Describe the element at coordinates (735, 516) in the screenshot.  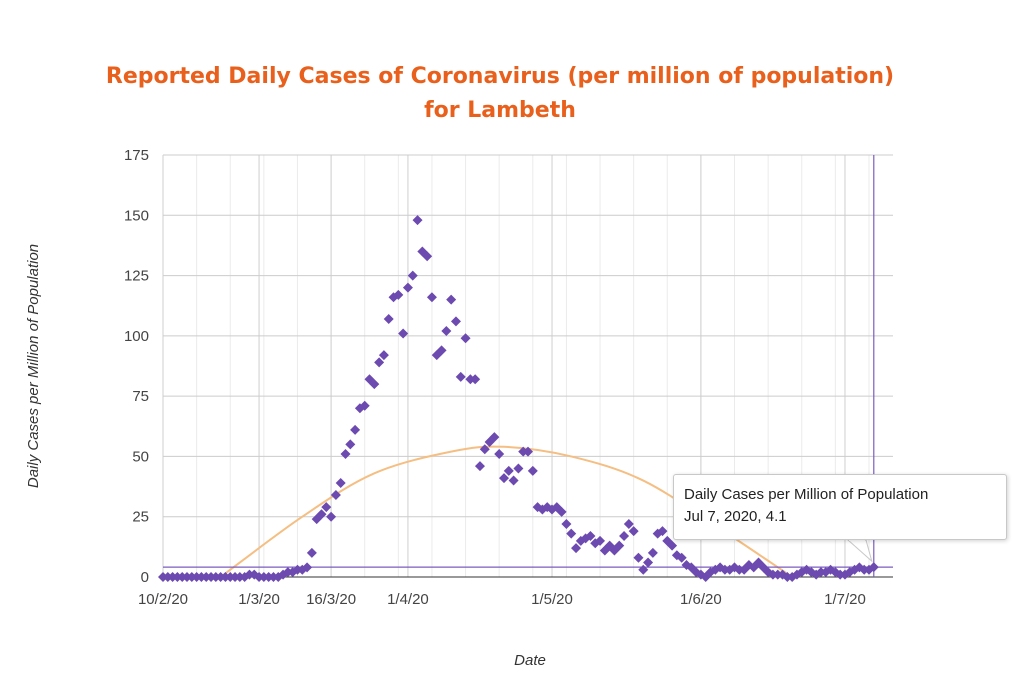
I see `tooltip-point-value: Jul 7, 2020, 4.1` at that location.